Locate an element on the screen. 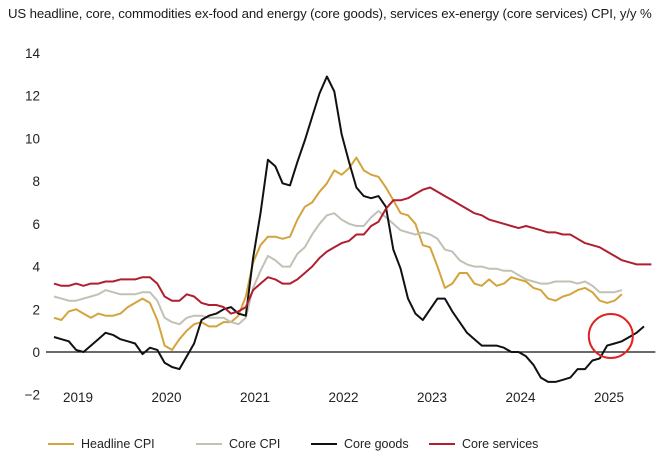  legend-label-headline-cpi: Headline CPI is located at coordinates (118, 444).